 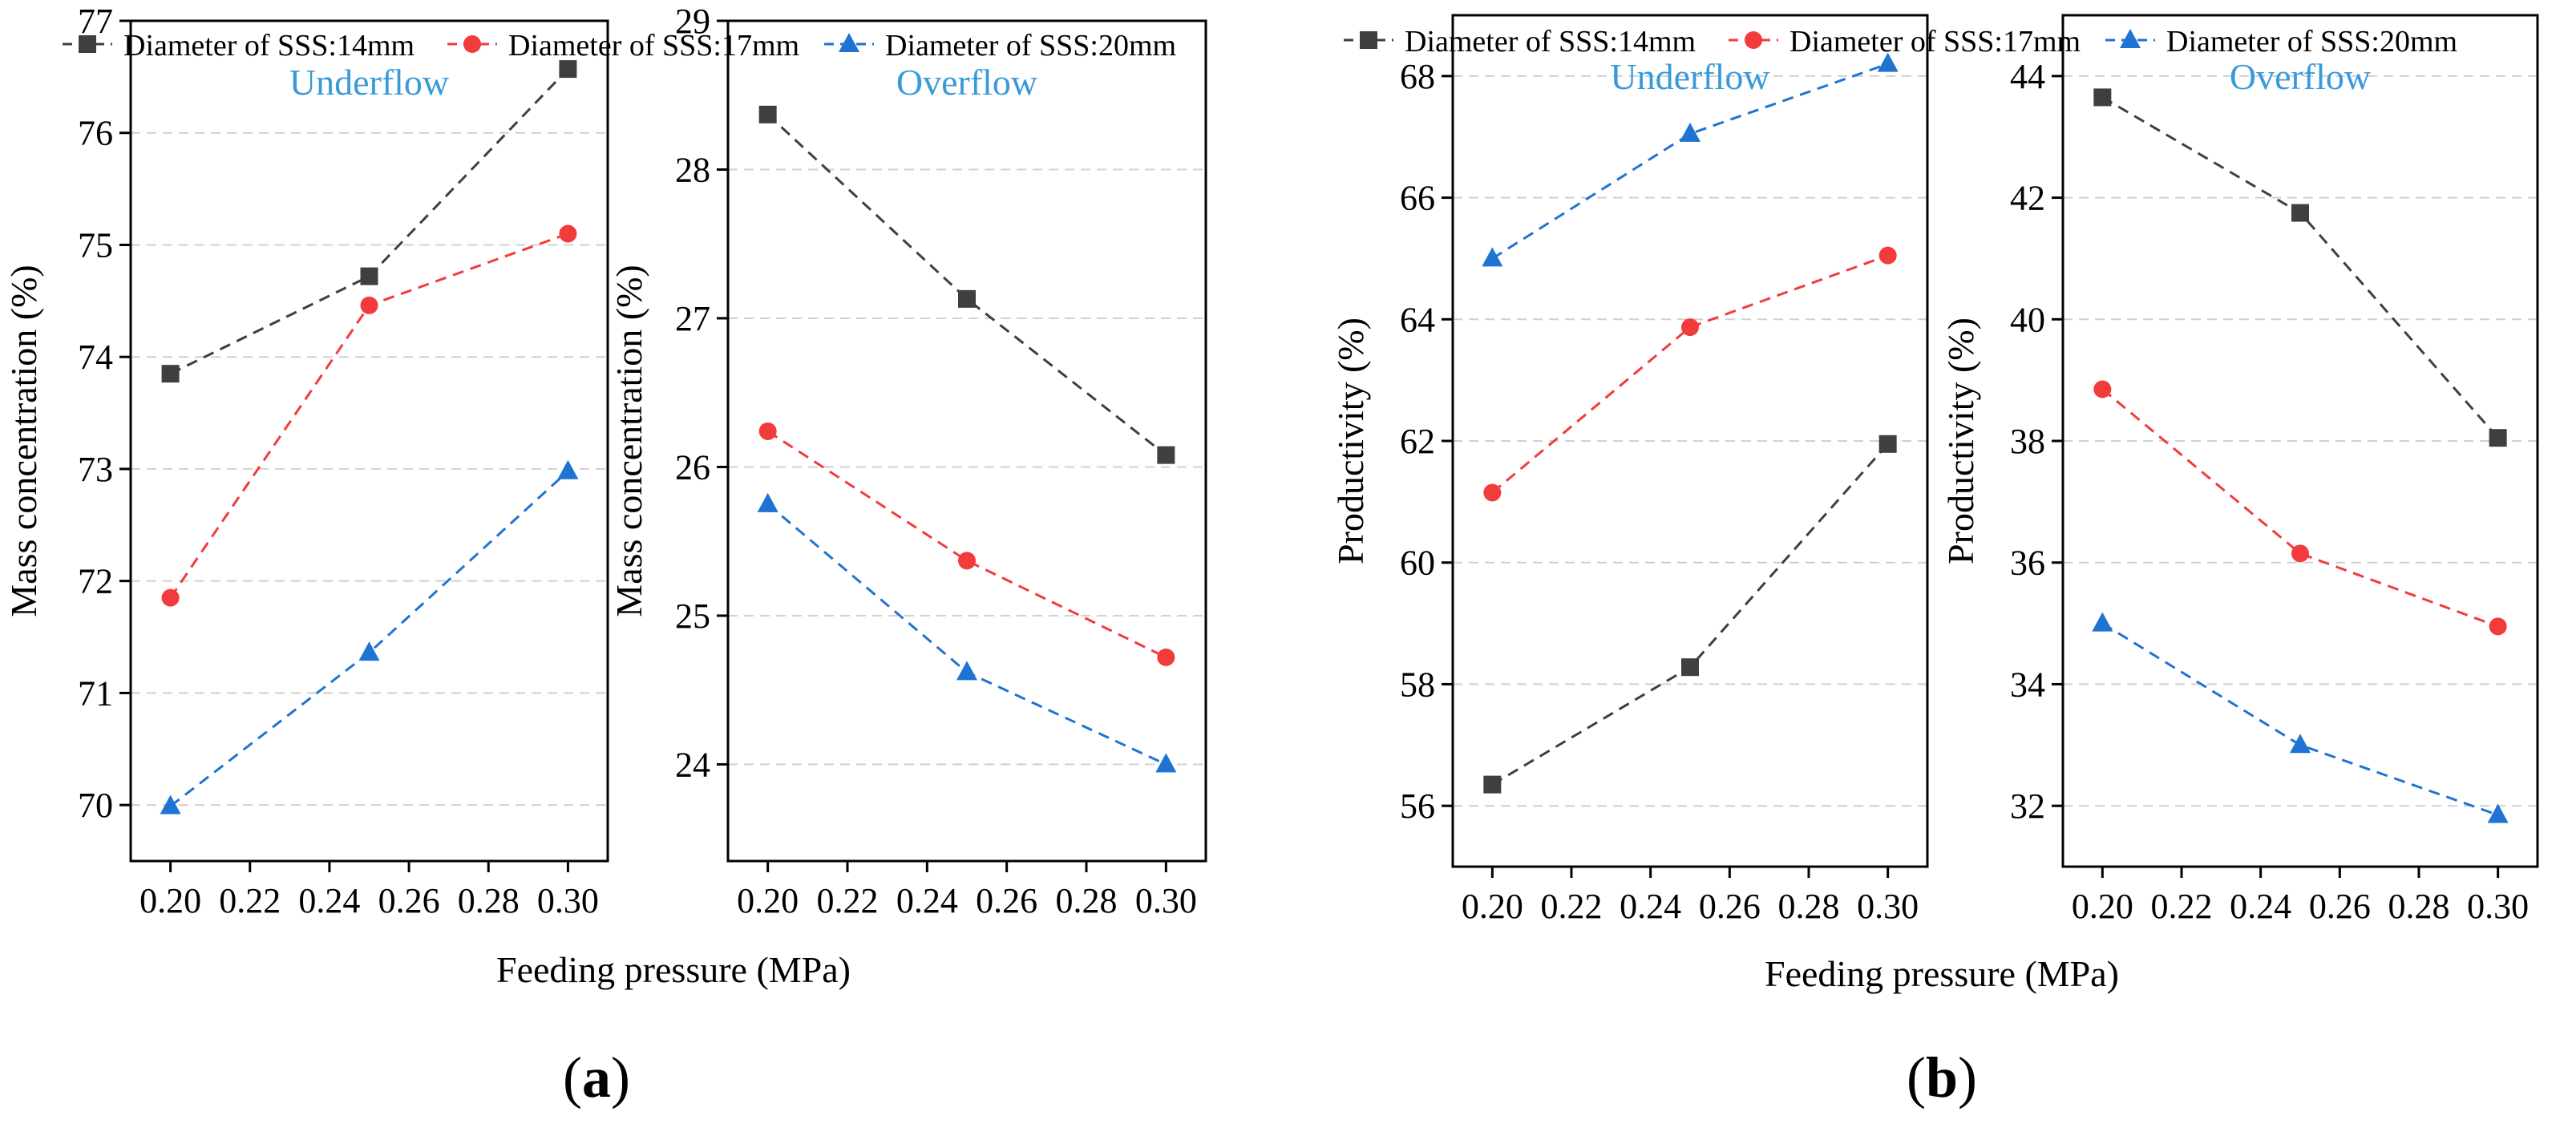 I want to click on y-tick-label-a-overflow: 26, so click(x=692, y=467).